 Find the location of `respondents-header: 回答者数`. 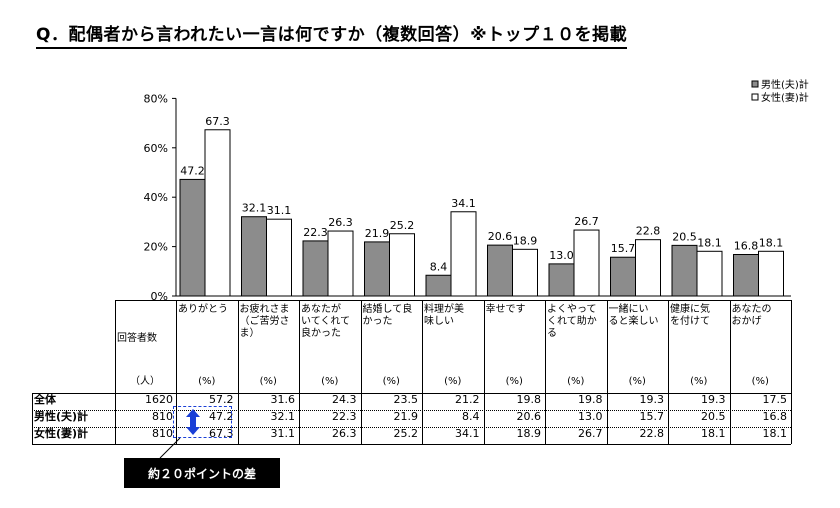

respondents-header: 回答者数 is located at coordinates (137, 338).